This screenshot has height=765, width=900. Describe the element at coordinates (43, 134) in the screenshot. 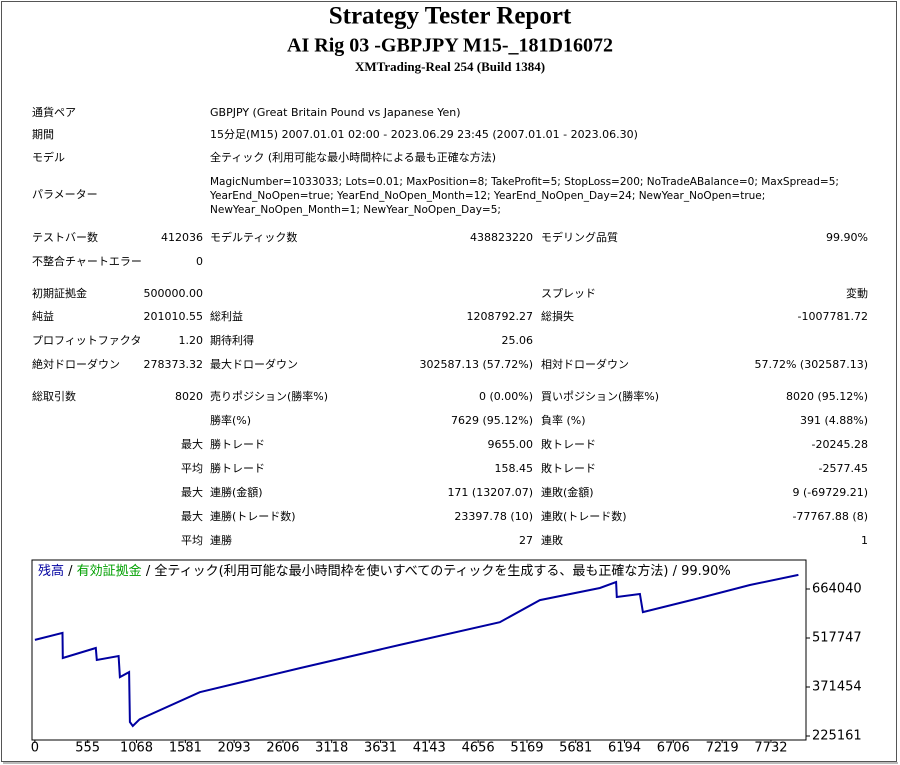

I see `info-label: 期間` at that location.